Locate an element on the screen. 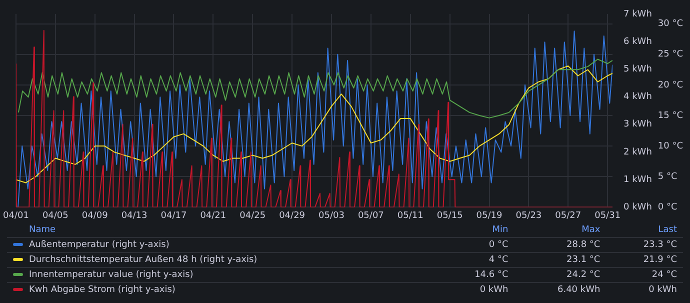  x-tick-label: 04/17 is located at coordinates (173, 215).